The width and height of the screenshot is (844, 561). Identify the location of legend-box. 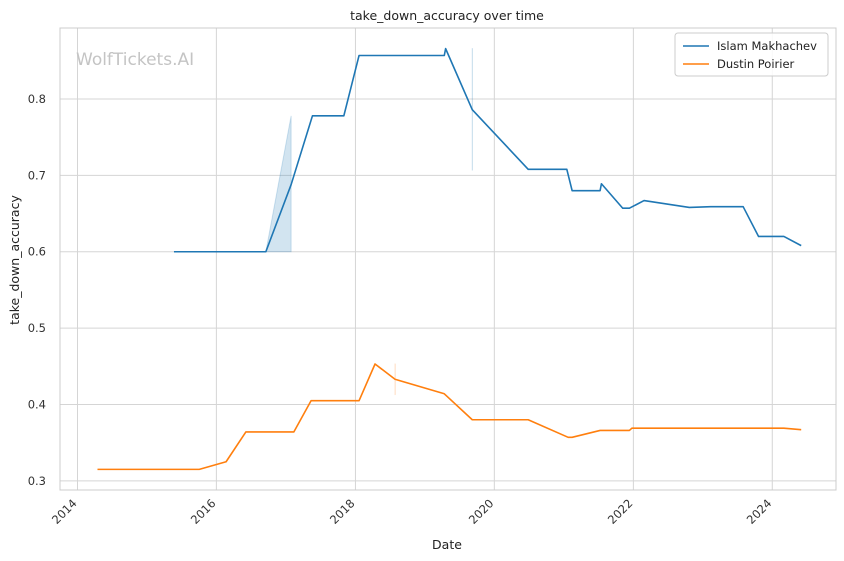
(751, 54).